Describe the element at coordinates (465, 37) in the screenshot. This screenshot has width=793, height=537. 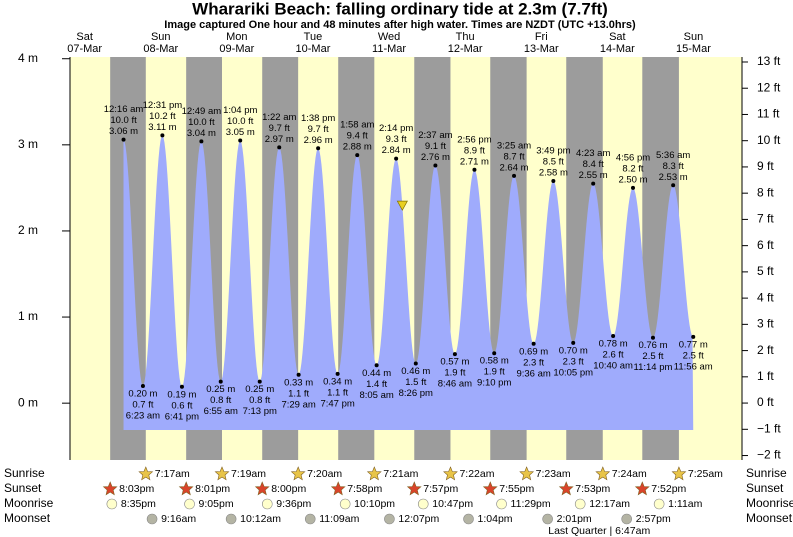
I see `day-name: Thu` at that location.